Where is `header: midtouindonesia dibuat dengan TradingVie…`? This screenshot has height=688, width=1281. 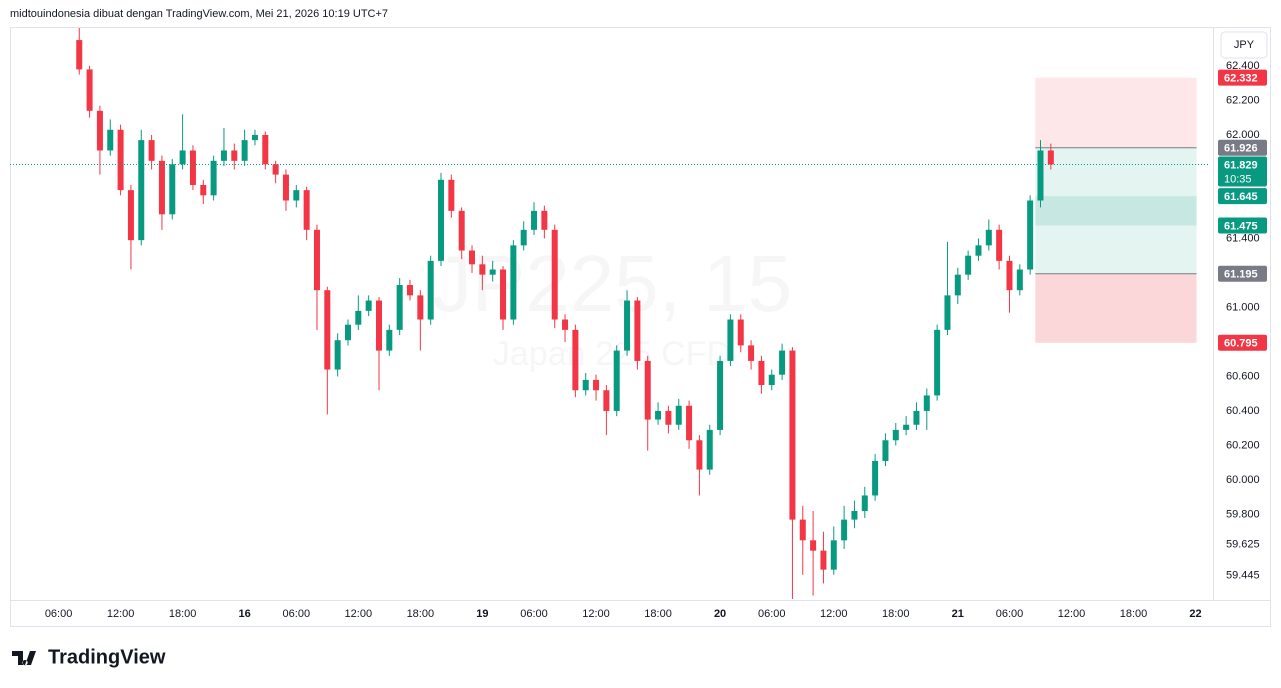
header: midtouindonesia dibuat dengan TradingVie… is located at coordinates (199, 14).